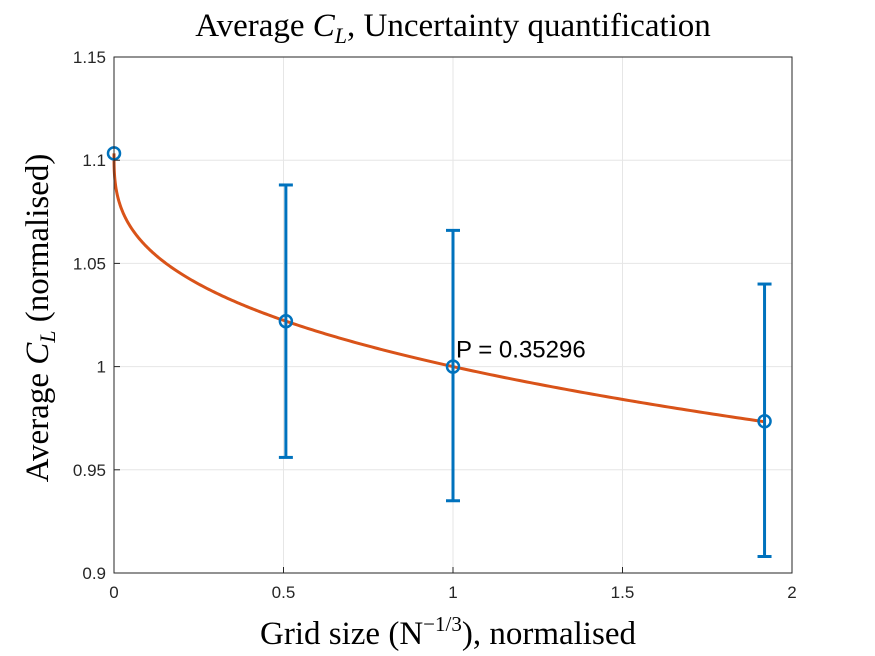 The height and width of the screenshot is (656, 875). What do you see at coordinates (791, 592) in the screenshot?
I see `x-tick-label: 2` at bounding box center [791, 592].